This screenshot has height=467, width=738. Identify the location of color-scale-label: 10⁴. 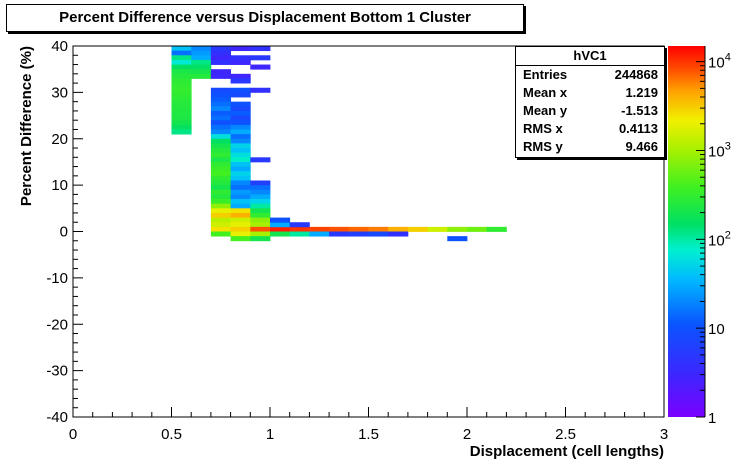
(719, 62).